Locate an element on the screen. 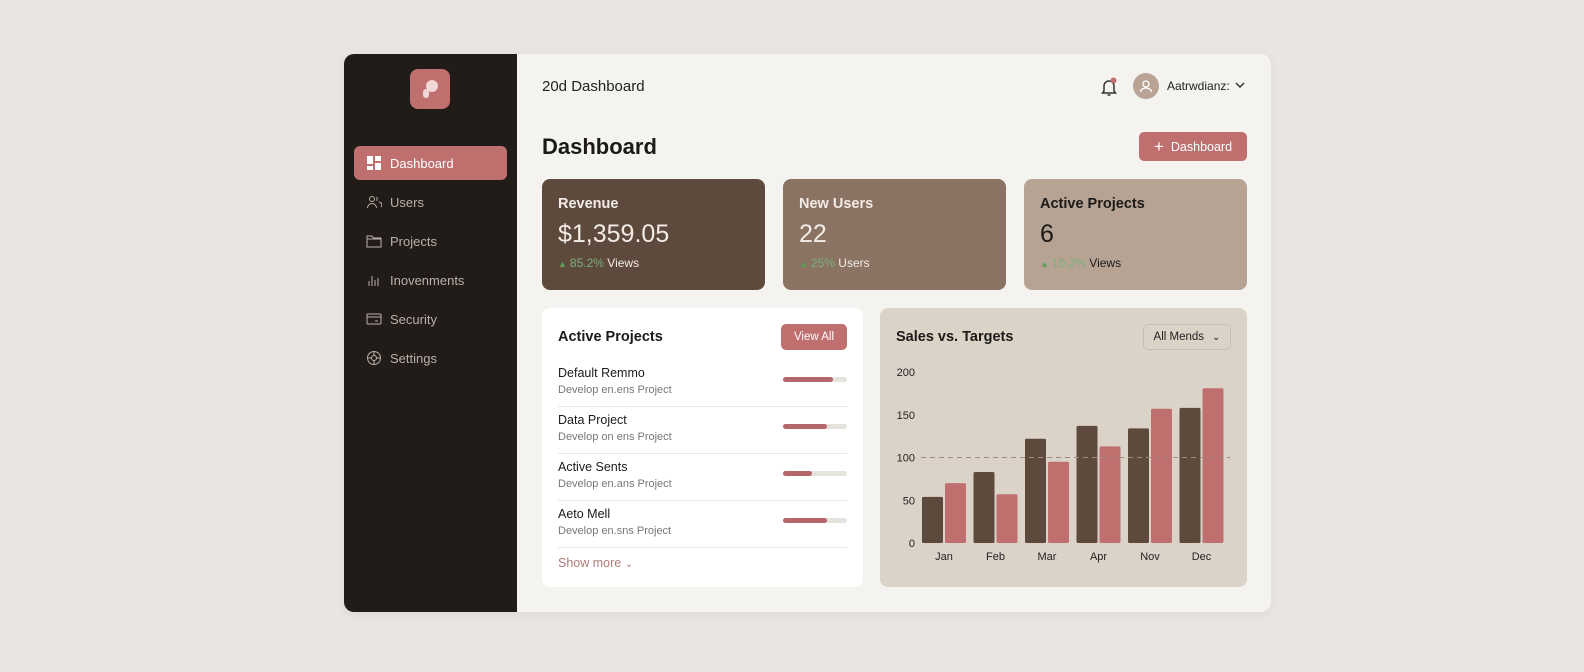 This screenshot has width=1584, height=672. y-tick-label: 50 is located at coordinates (909, 501).